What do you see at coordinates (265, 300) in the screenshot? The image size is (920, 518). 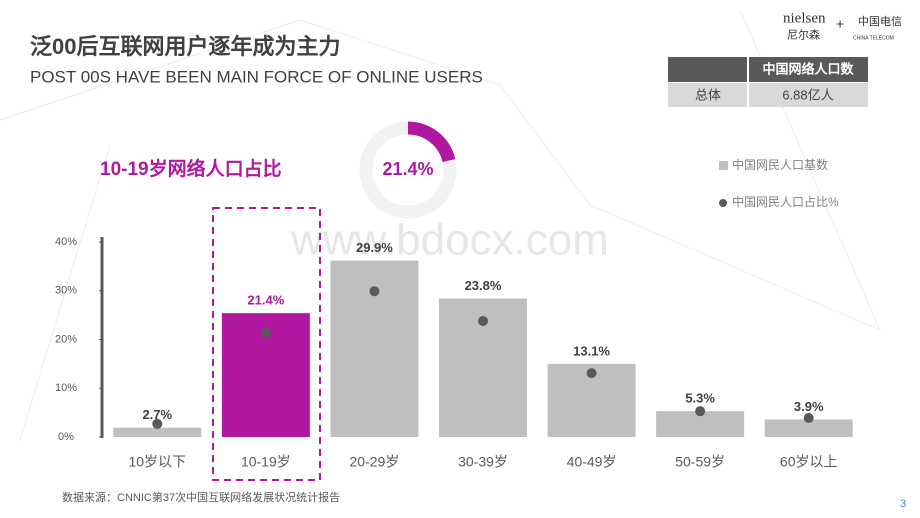 I see `value-label: 21.4%` at bounding box center [265, 300].